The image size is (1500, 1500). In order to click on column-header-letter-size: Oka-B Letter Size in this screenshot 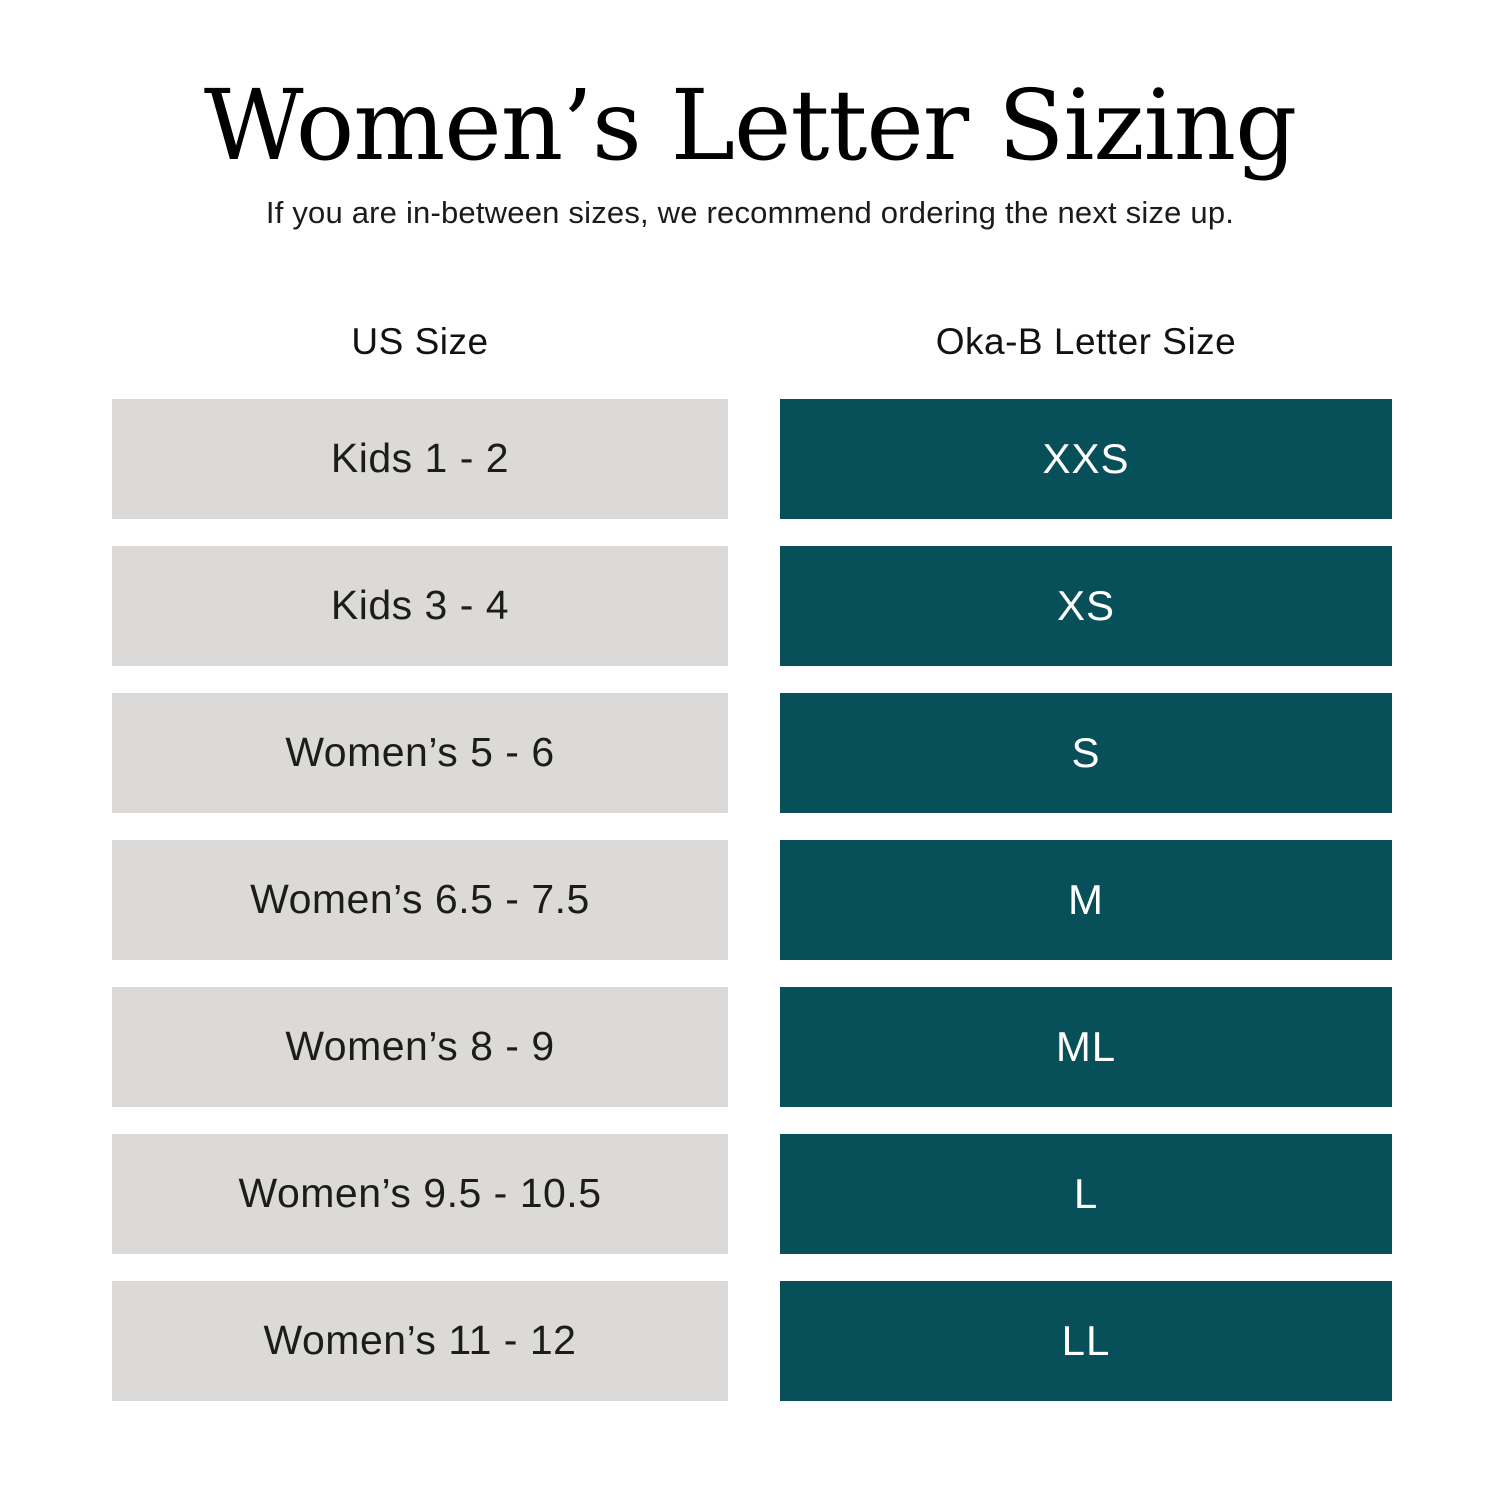, I will do `click(1086, 341)`.